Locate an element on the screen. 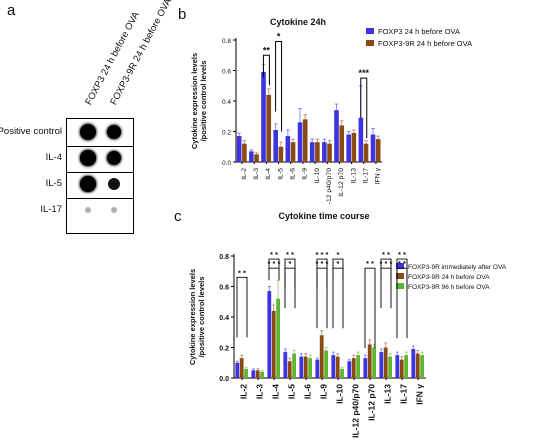 The image size is (550, 442). x-tick-label: IL-5 is located at coordinates (291, 391).